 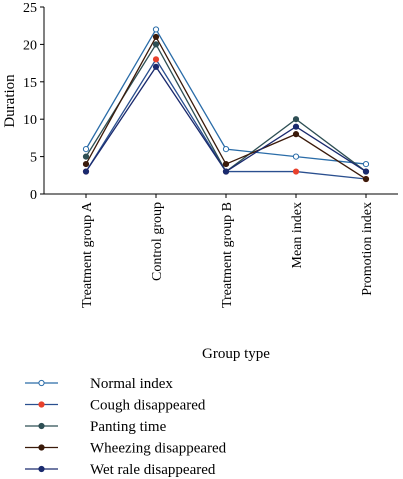 I want to click on x-tick-label: Control group, so click(x=157, y=241).